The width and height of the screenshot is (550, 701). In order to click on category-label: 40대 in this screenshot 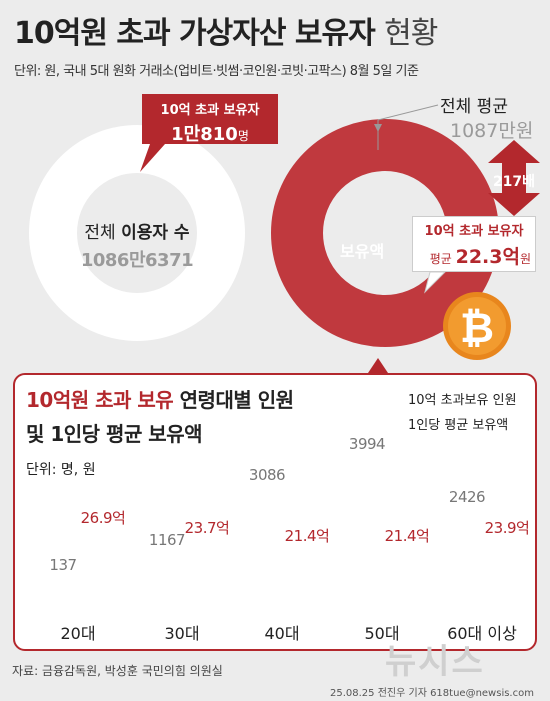, I will do `click(282, 633)`.